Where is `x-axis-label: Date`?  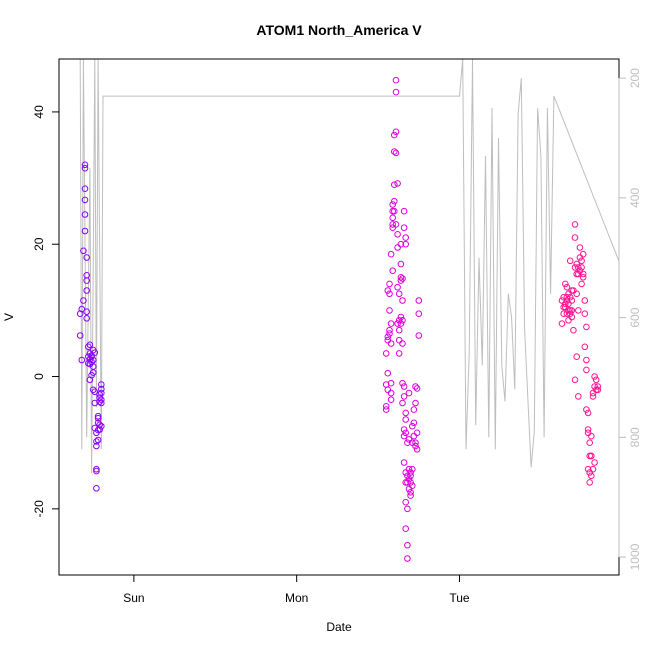
x-axis-label: Date is located at coordinates (339, 627).